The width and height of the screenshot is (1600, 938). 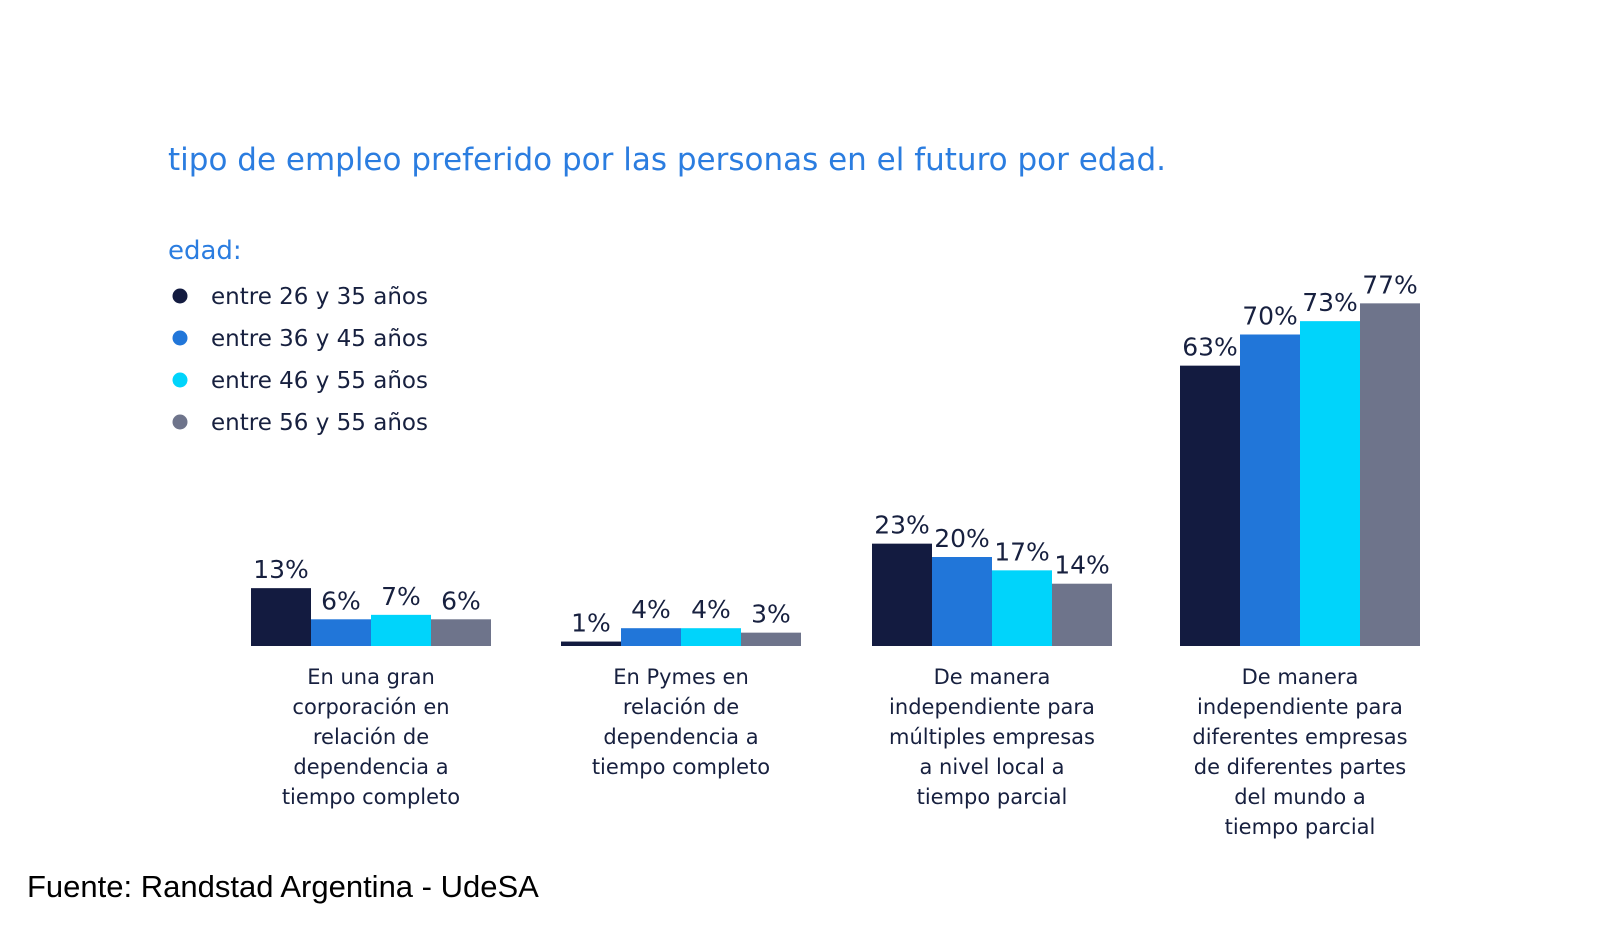 I want to click on legend-label-2: entre 36 y 45 años, so click(x=319, y=339).